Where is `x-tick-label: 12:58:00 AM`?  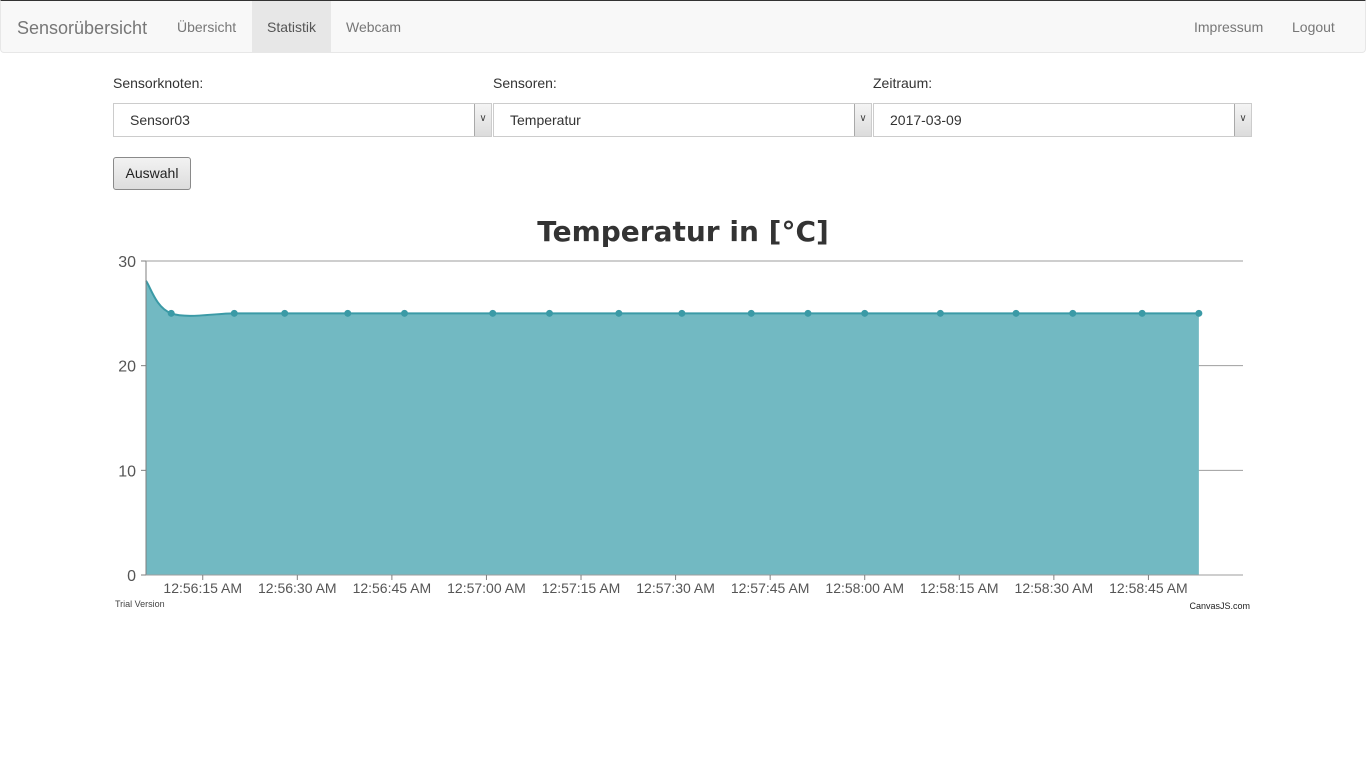 x-tick-label: 12:58:00 AM is located at coordinates (864, 588).